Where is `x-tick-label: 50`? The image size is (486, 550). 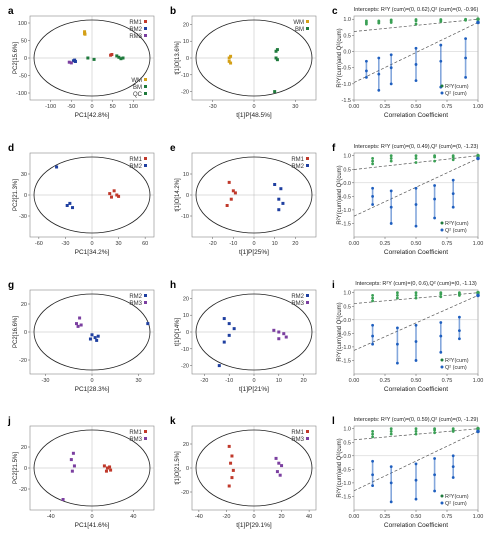 x-tick-label: 50 is located at coordinates (113, 107).